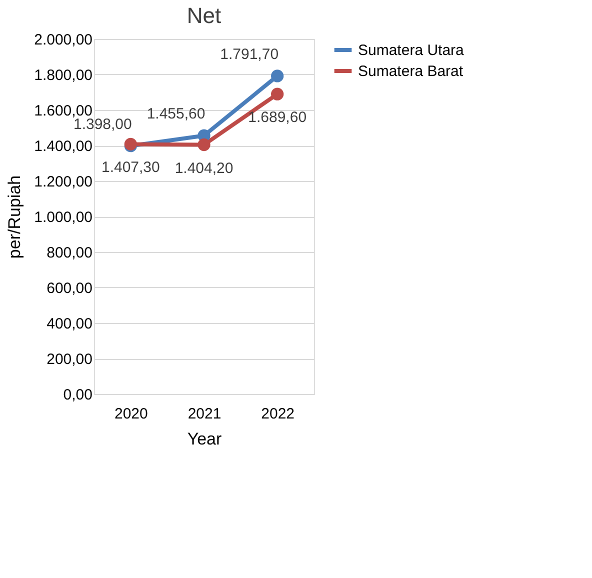  What do you see at coordinates (69, 324) in the screenshot?
I see `y-tick-label: 400,00` at bounding box center [69, 324].